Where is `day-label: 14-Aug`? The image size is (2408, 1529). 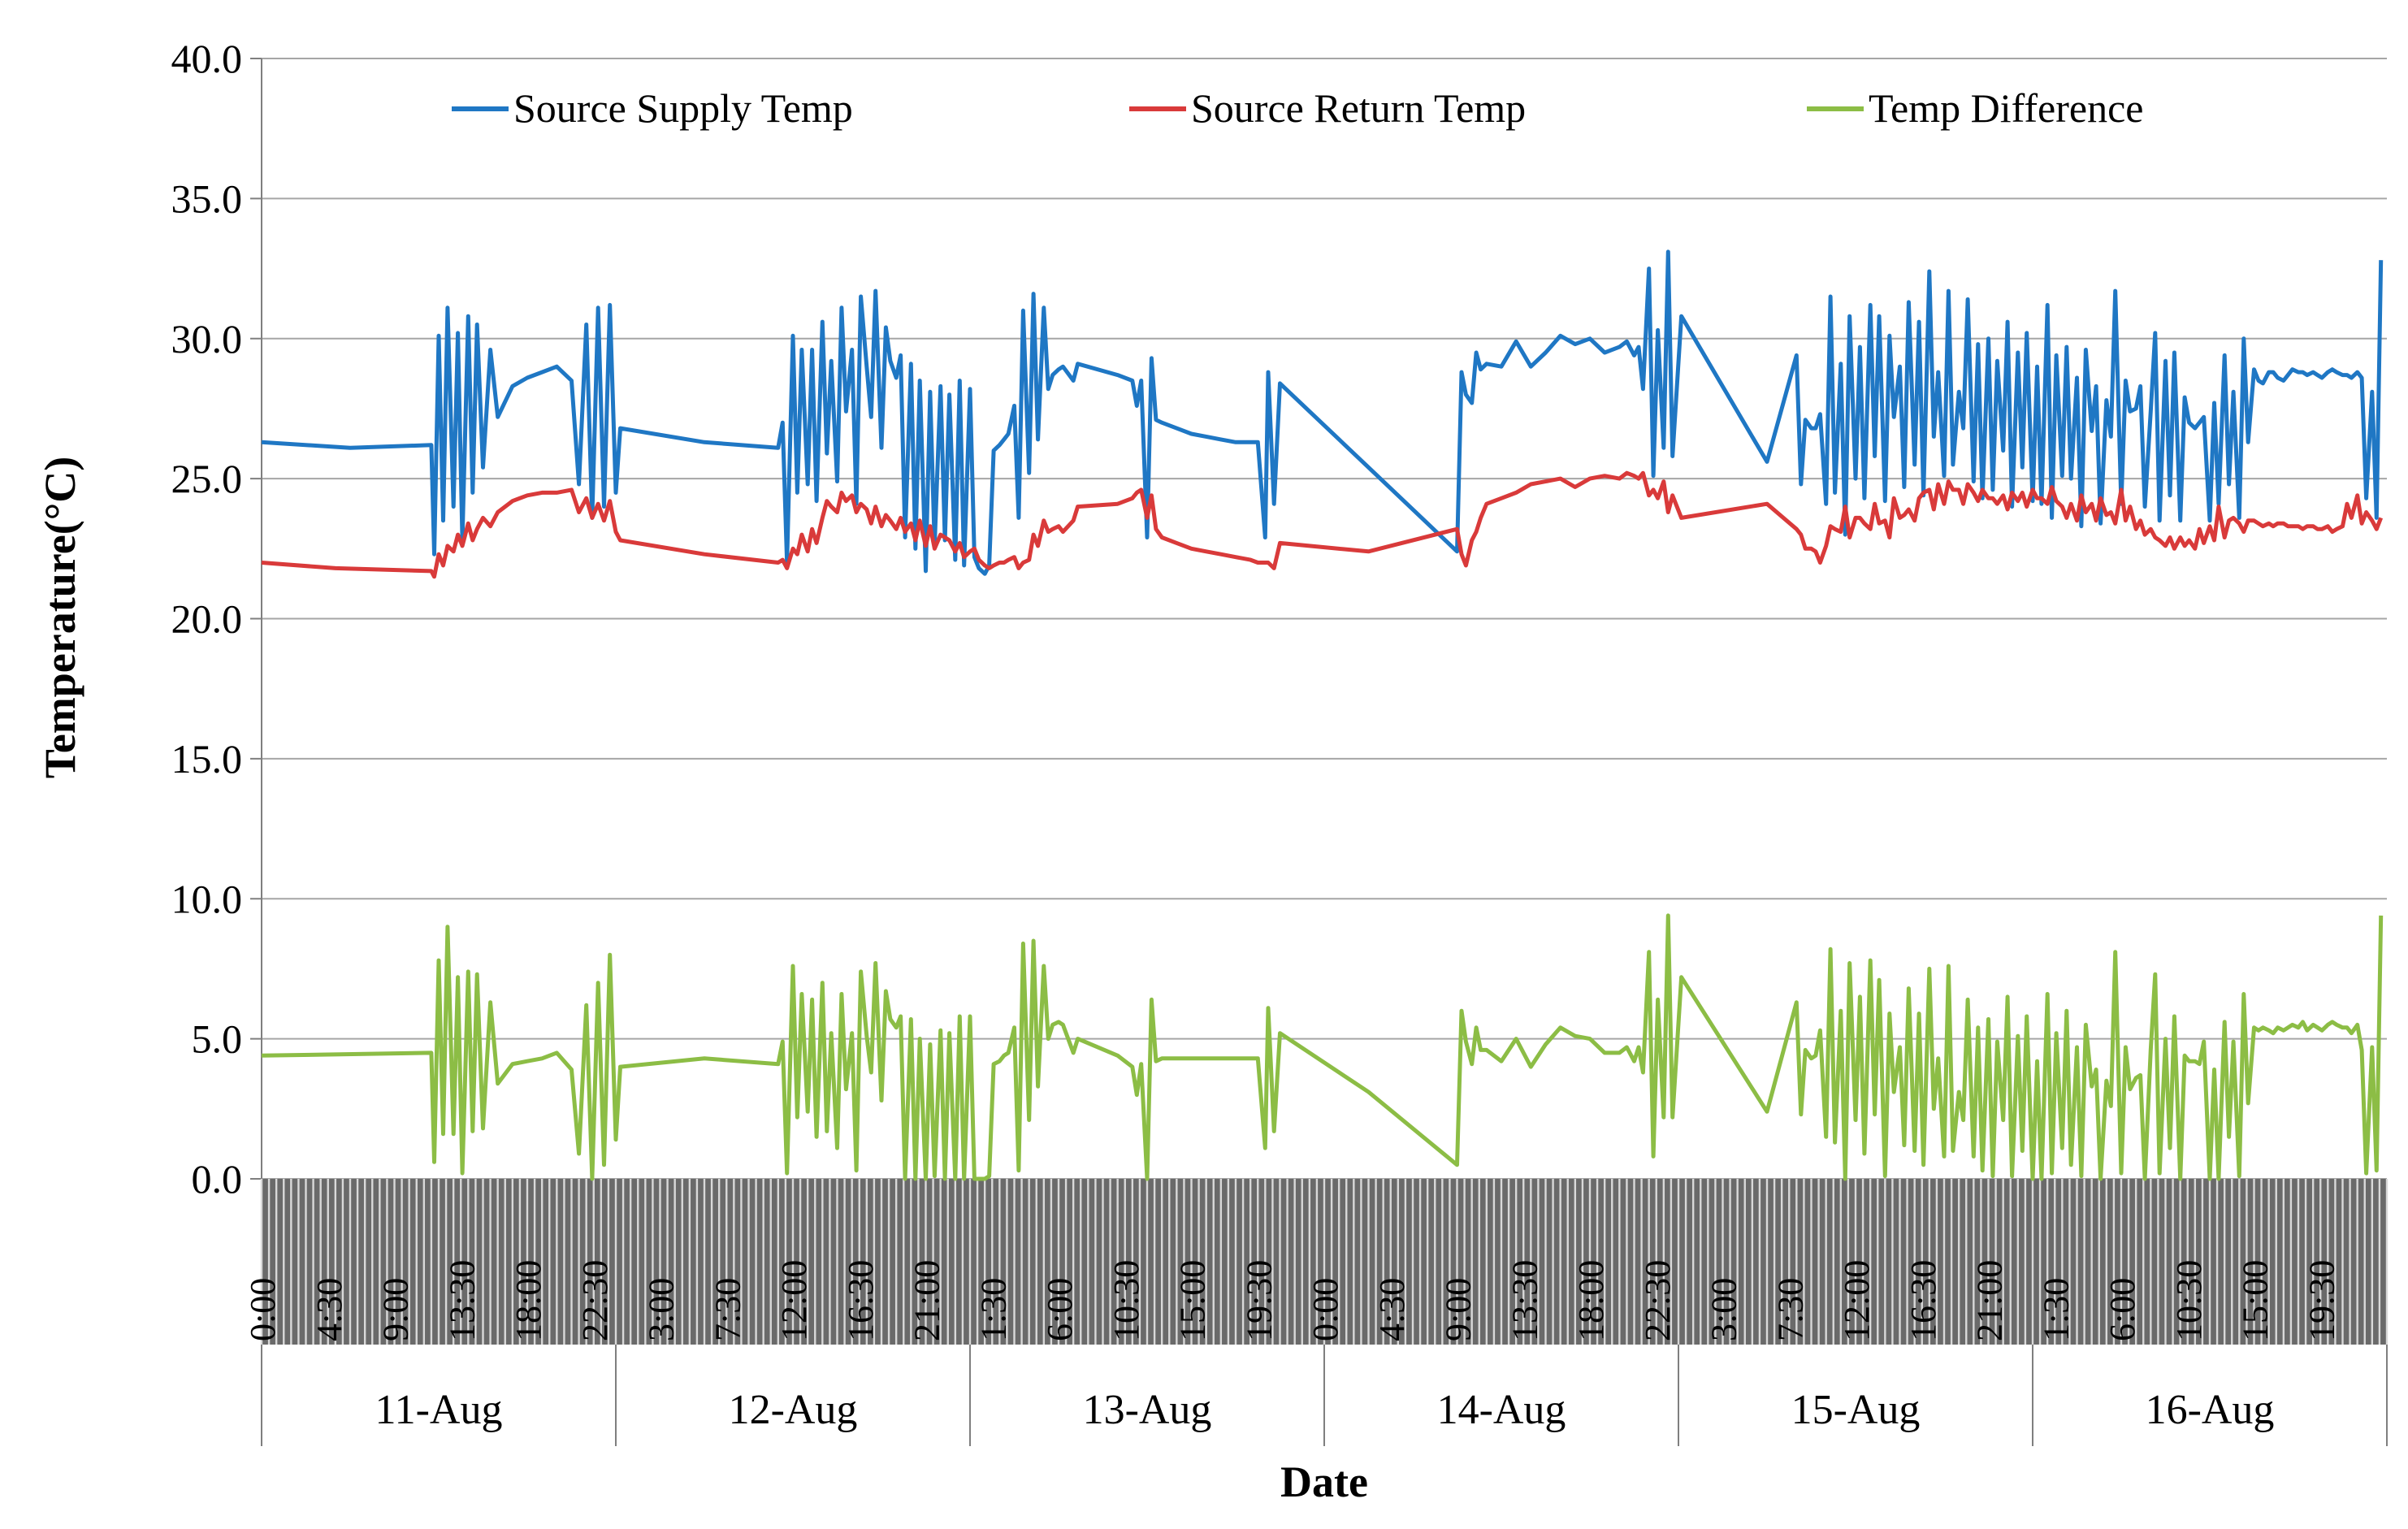 day-label: 14-Aug is located at coordinates (1501, 1410).